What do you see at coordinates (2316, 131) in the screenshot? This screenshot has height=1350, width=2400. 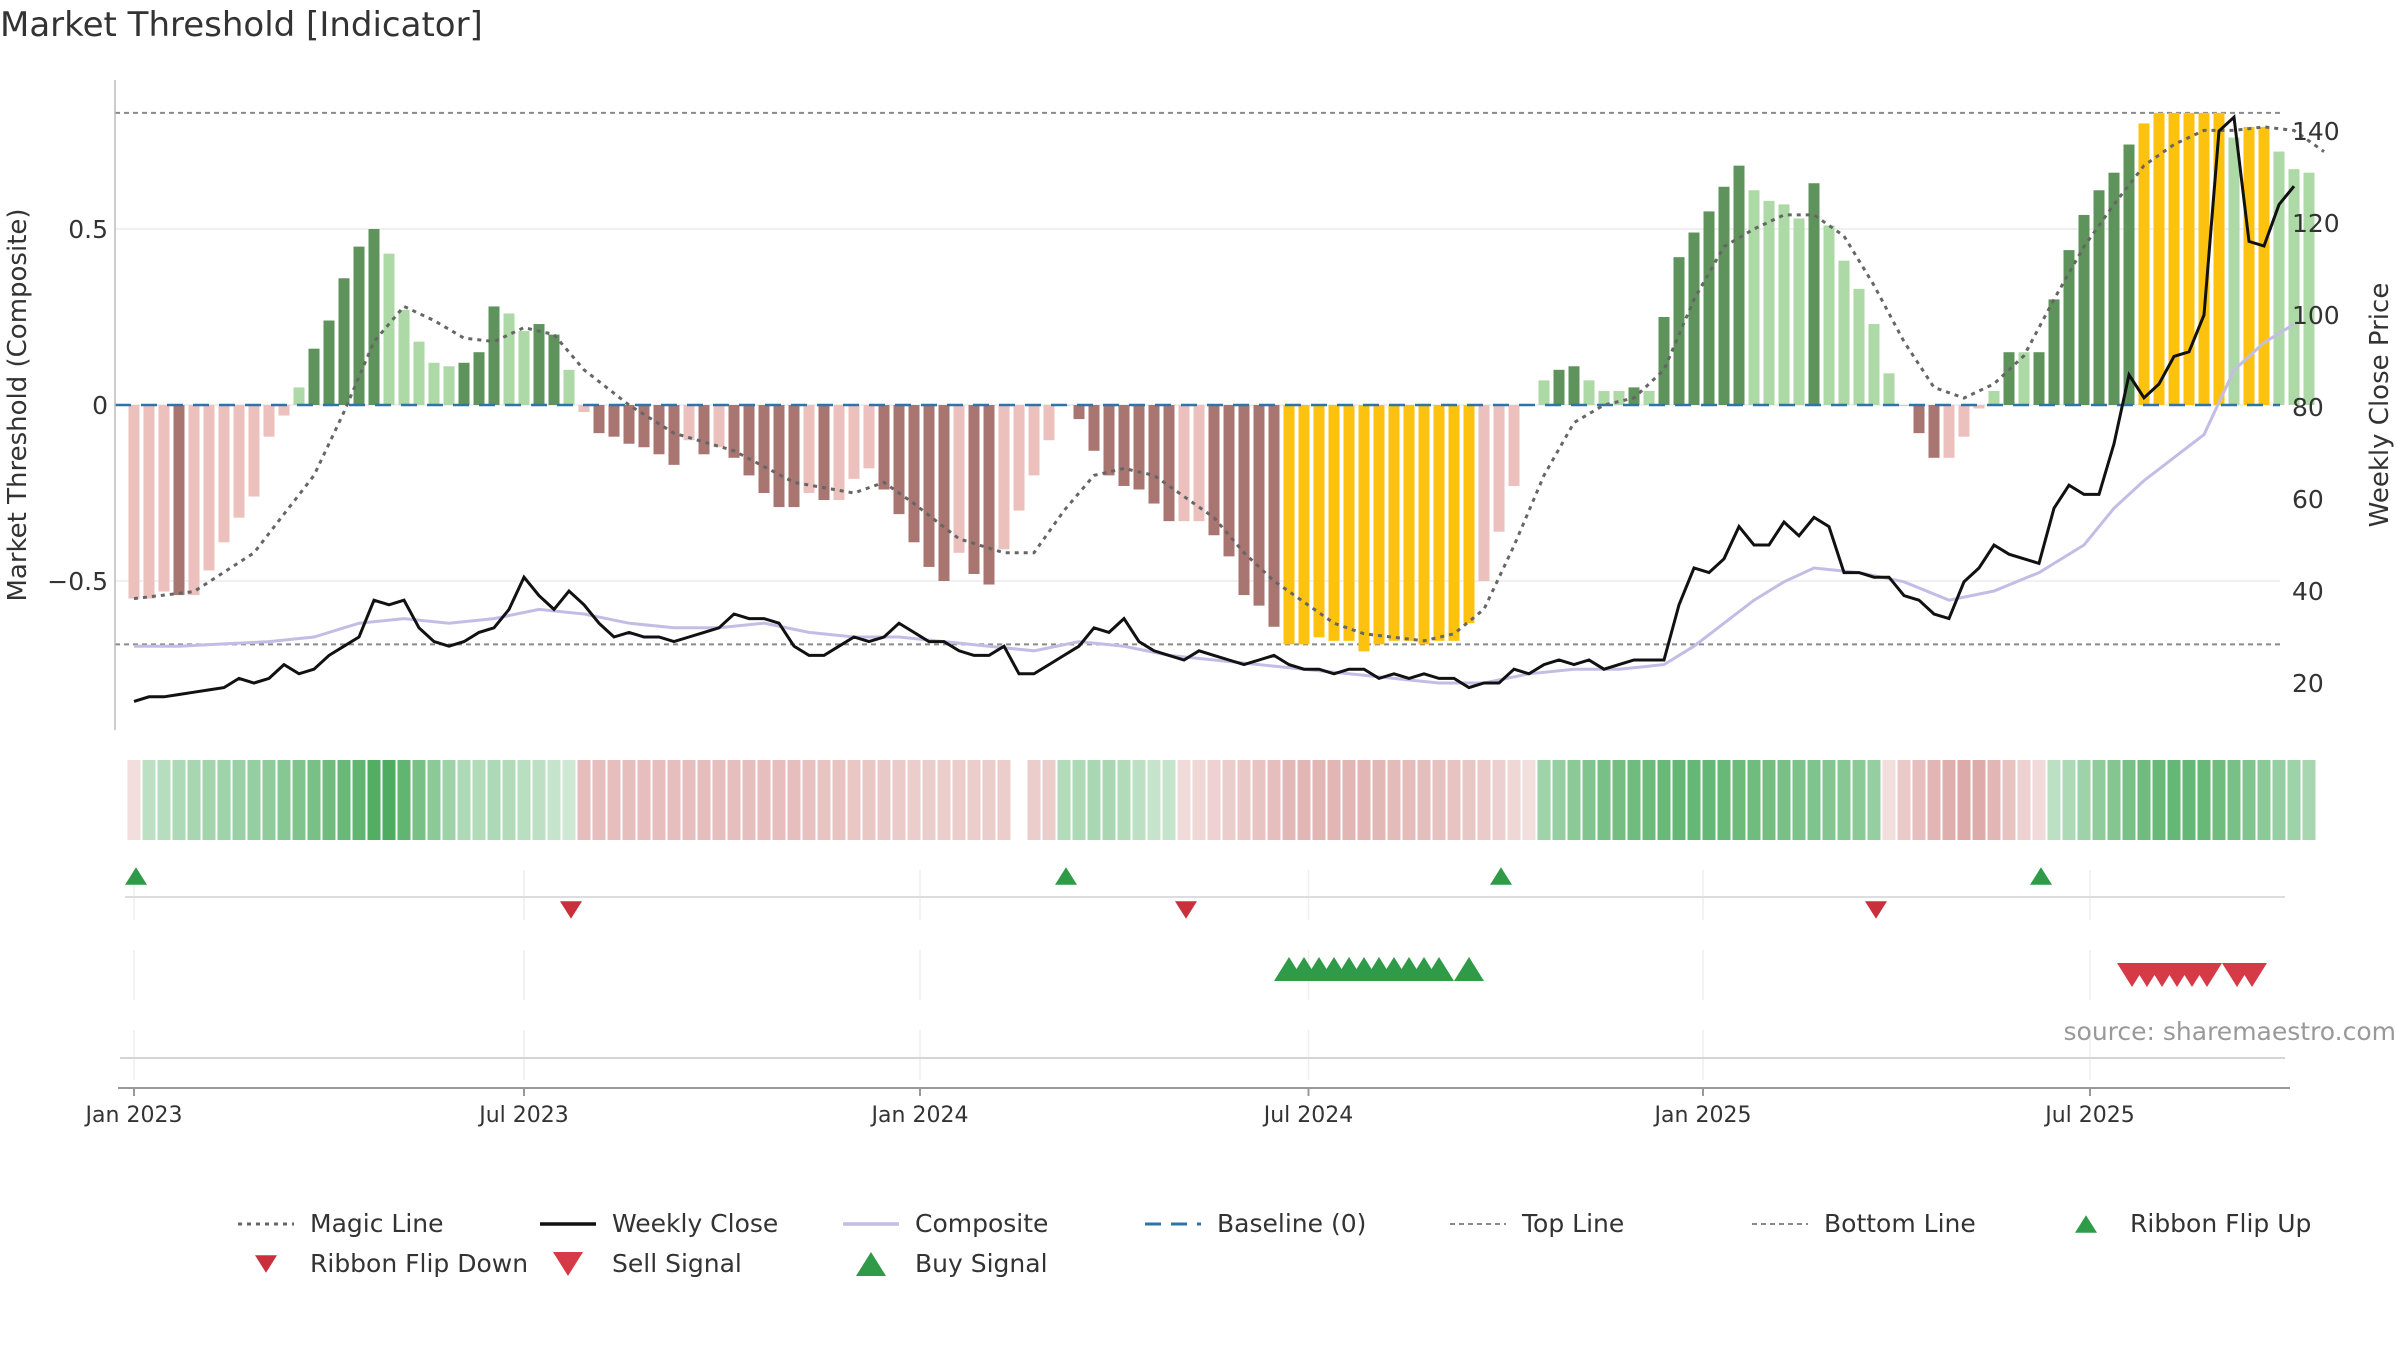 I see `y2-tick-label: 140` at bounding box center [2316, 131].